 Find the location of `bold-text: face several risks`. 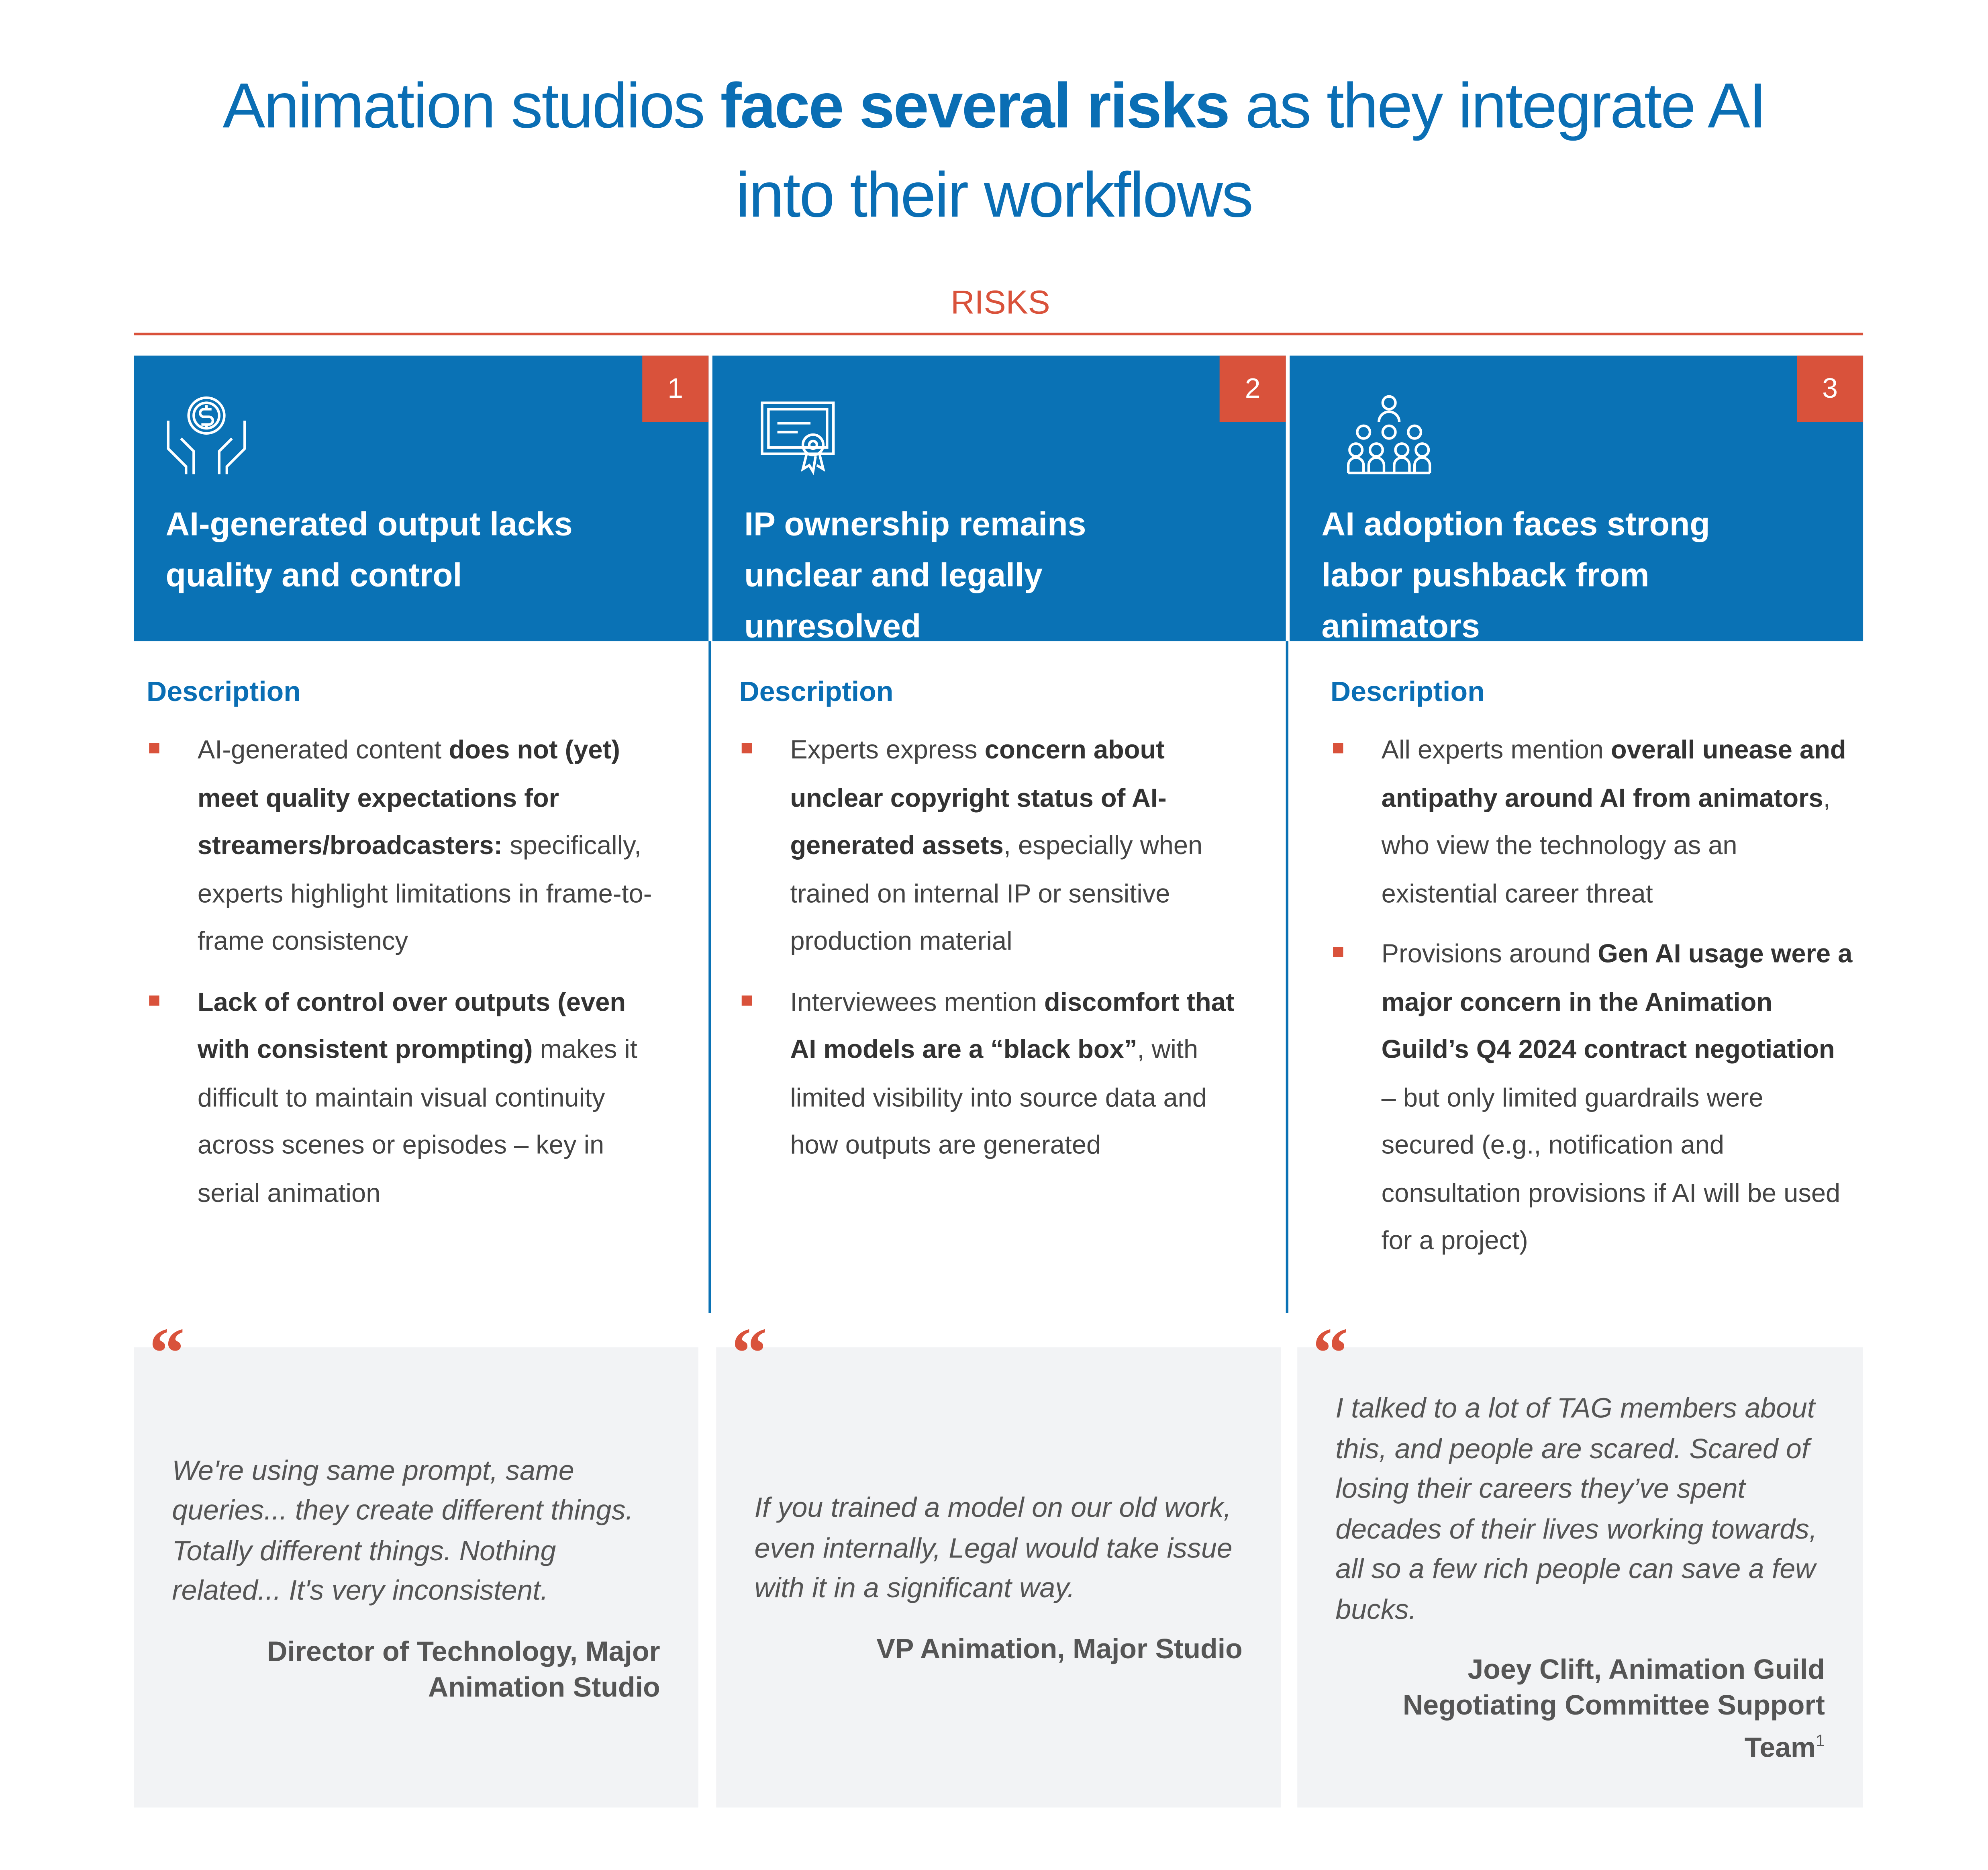

bold-text: face several risks is located at coordinates (975, 106).